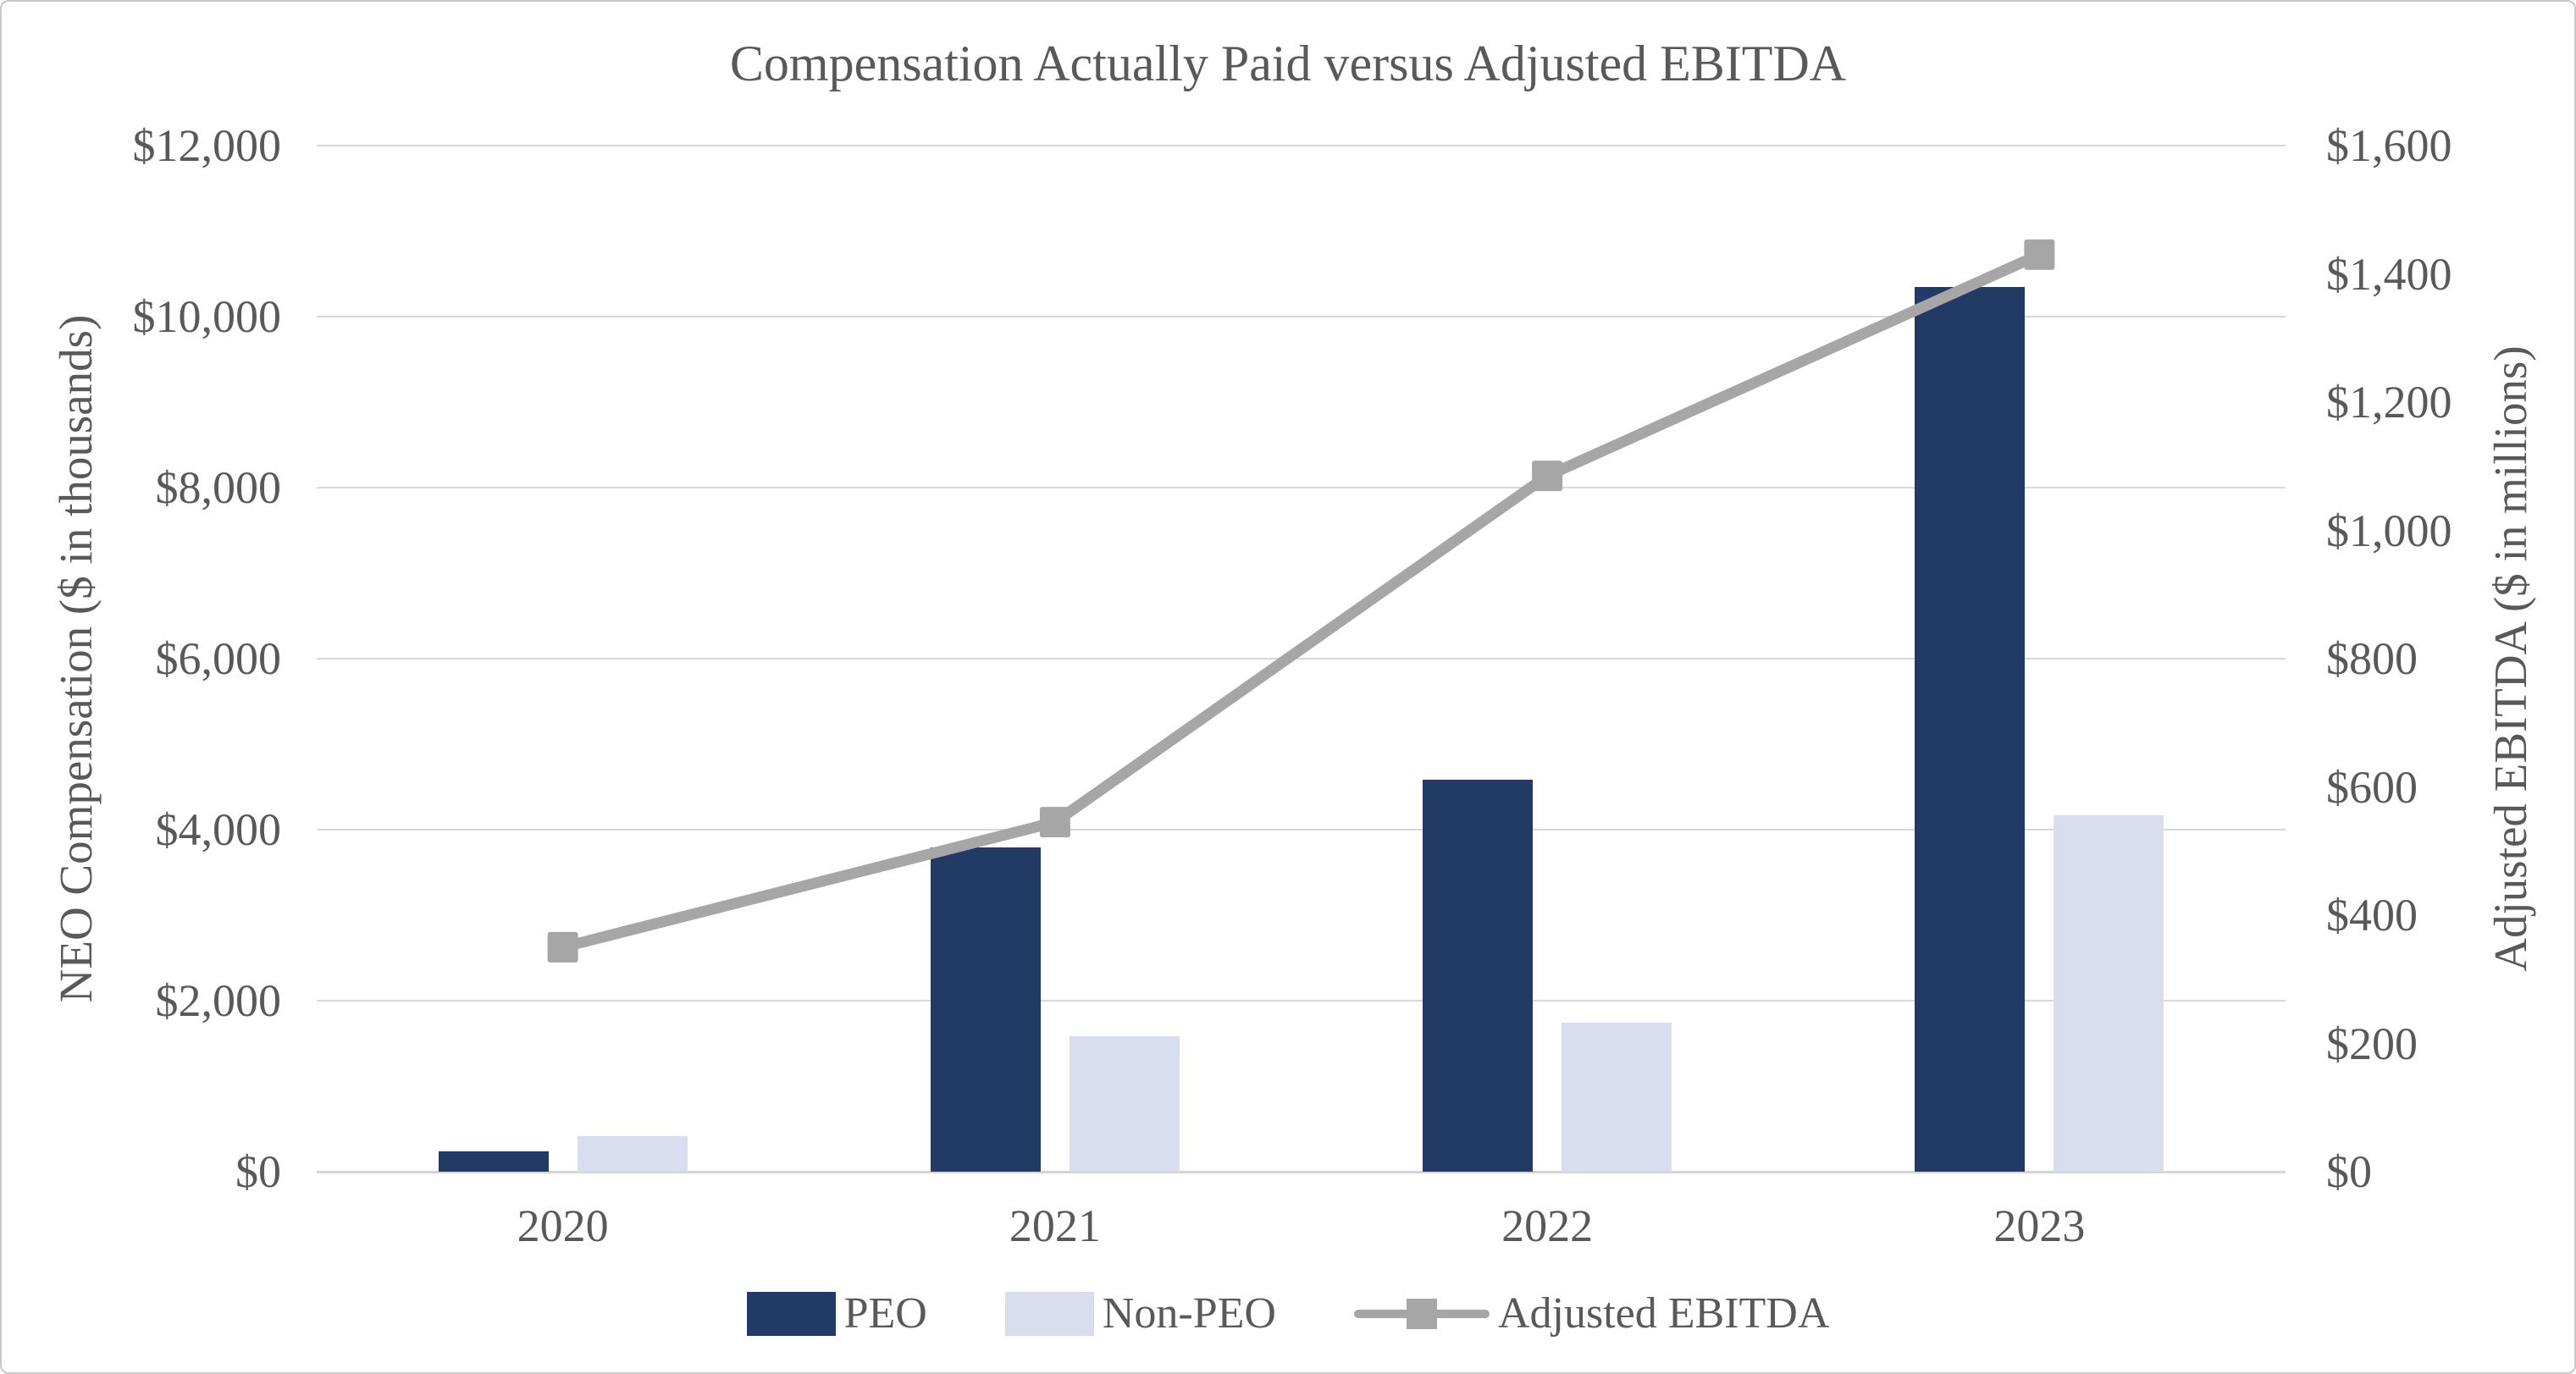 This screenshot has width=2576, height=1374. What do you see at coordinates (2389, 530) in the screenshot?
I see `right-axis-tick: $1,000` at bounding box center [2389, 530].